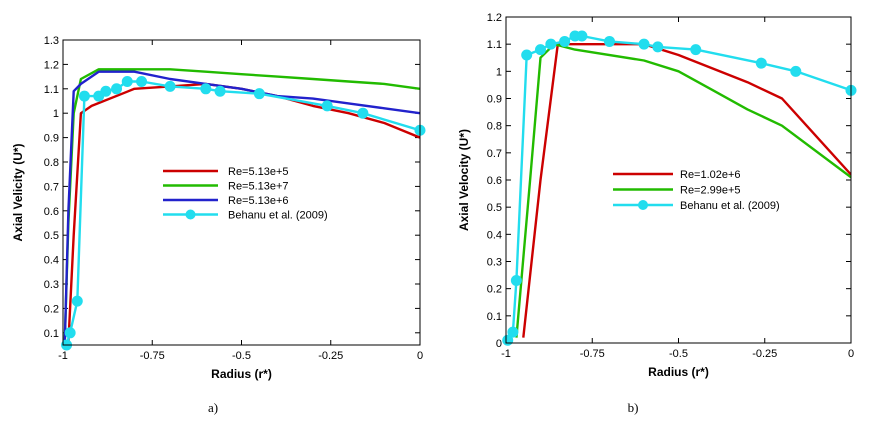 Image resolution: width=883 pixels, height=425 pixels. Describe the element at coordinates (258, 187) in the screenshot. I see `legend-label: Re=5.13e+7` at that location.